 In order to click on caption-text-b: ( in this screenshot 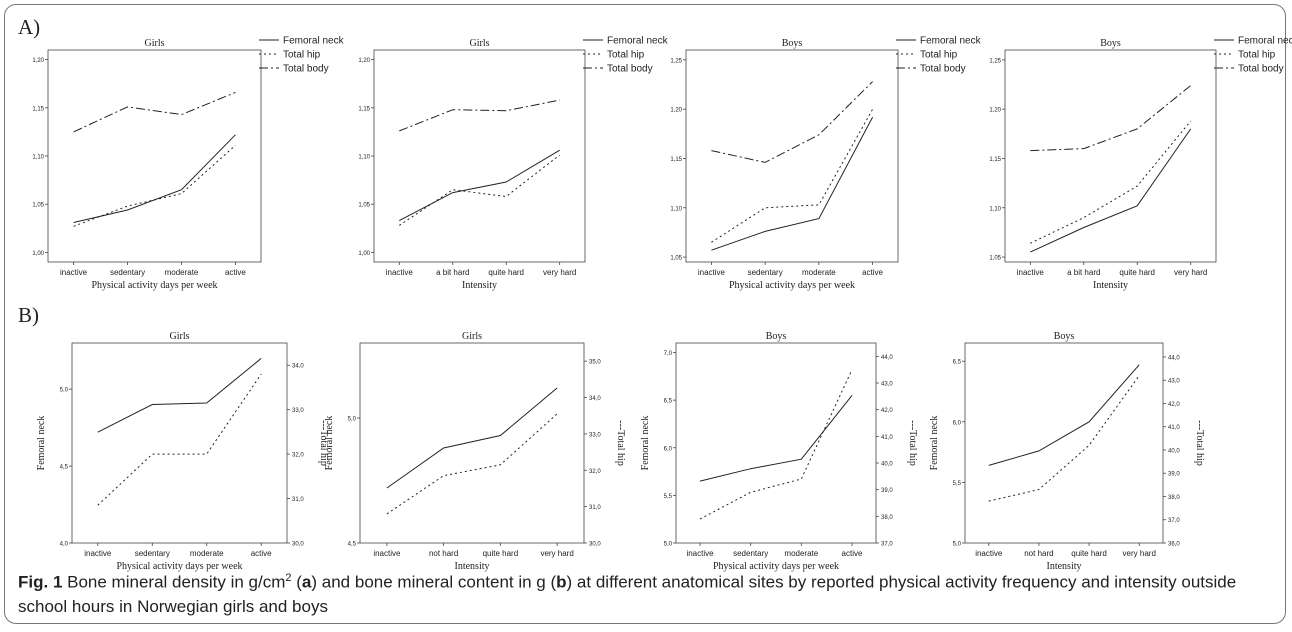, I will do `click(296, 582)`.